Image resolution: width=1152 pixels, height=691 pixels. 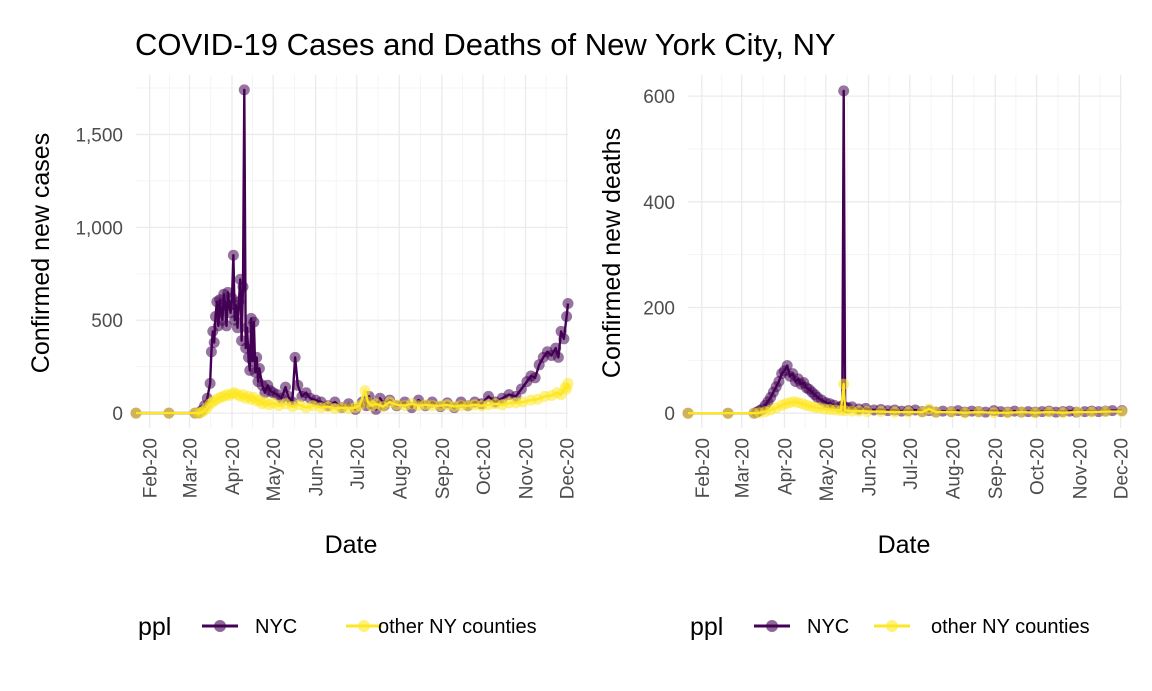 What do you see at coordinates (659, 309) in the screenshot?
I see `y-tick-label: 200` at bounding box center [659, 309].